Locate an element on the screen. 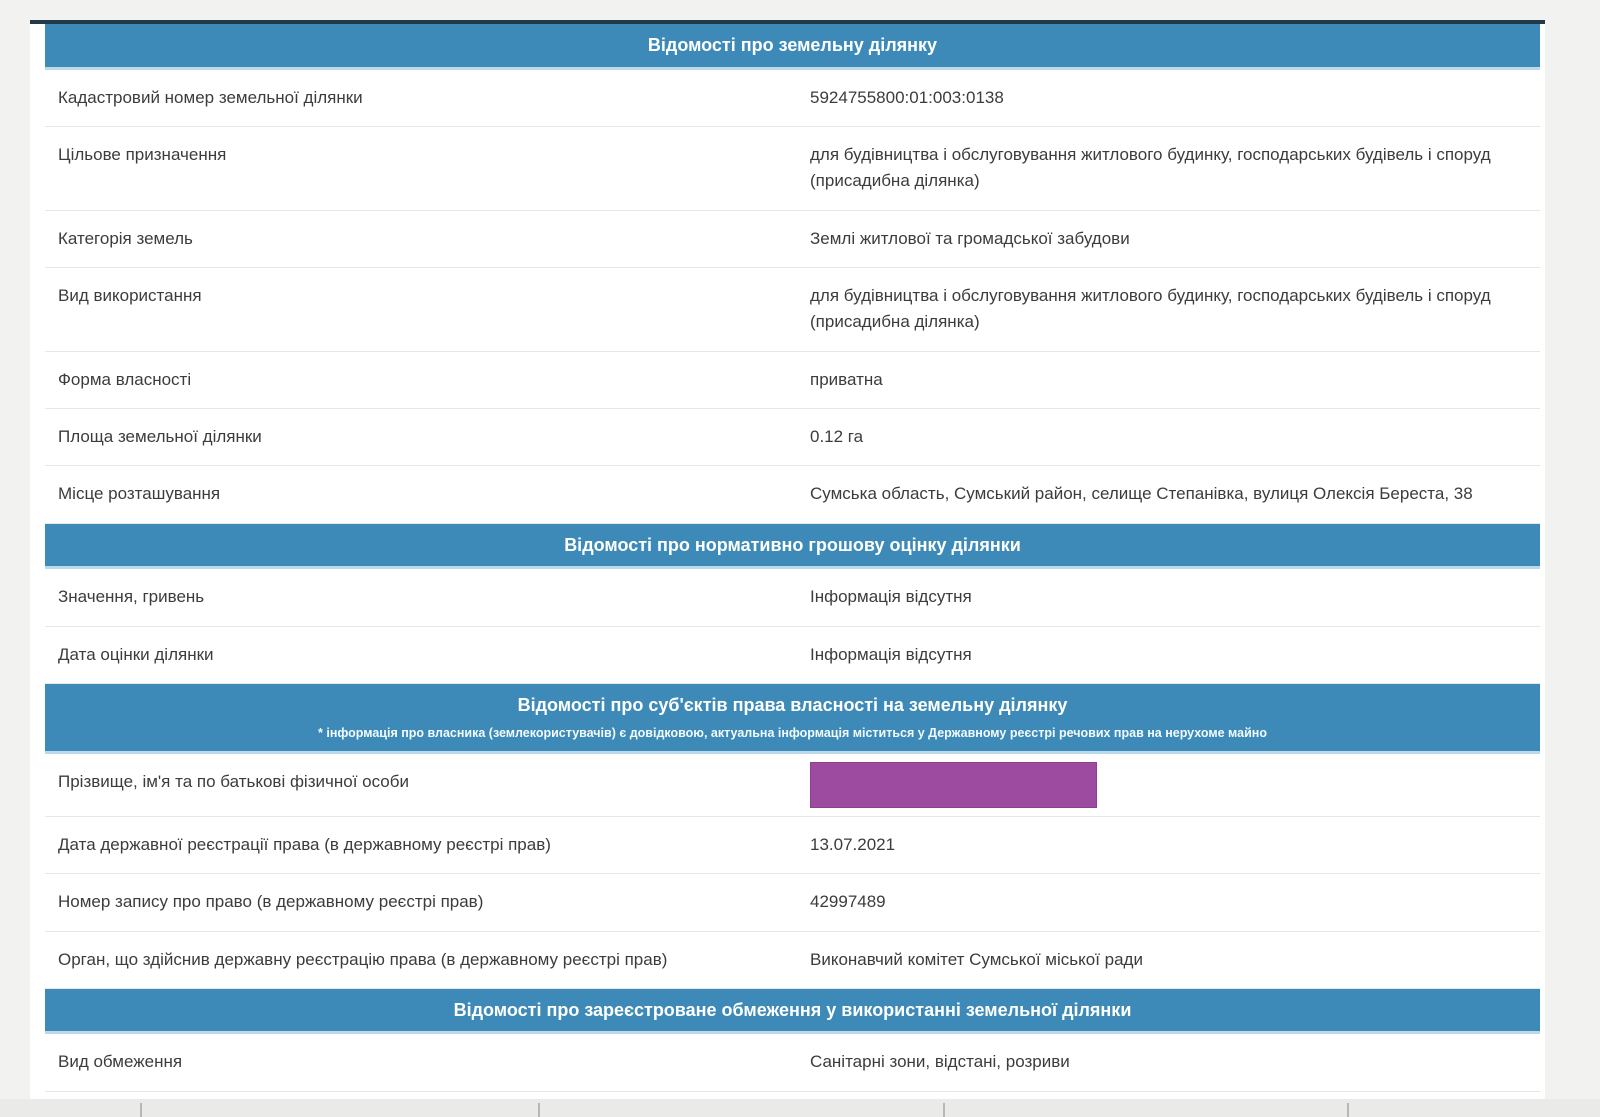 Image resolution: width=1600 pixels, height=1117 pixels. row-value: Виконавчий комітет Сумської міської ради is located at coordinates (976, 959).